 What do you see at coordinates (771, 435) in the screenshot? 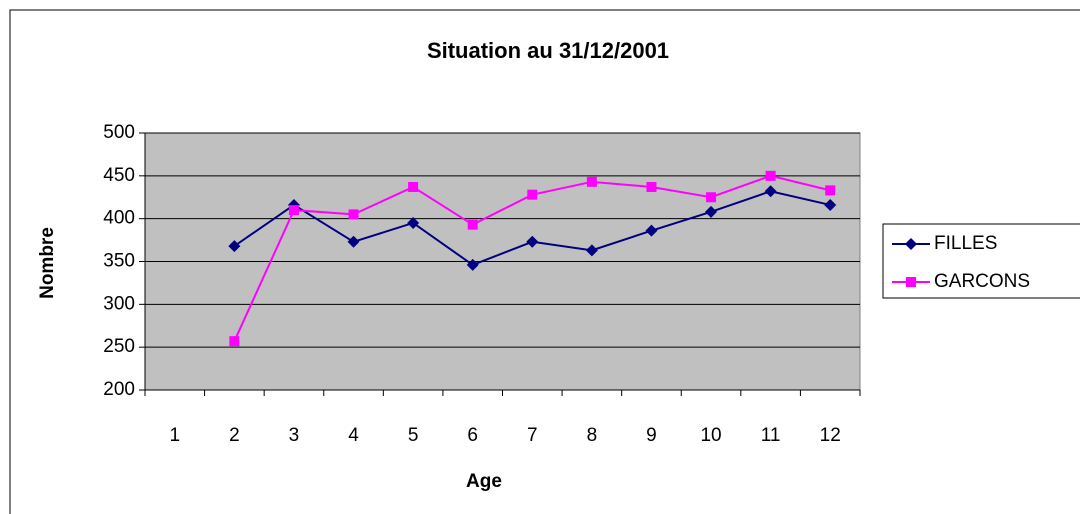
I see `x-tick-label: 11` at bounding box center [771, 435].